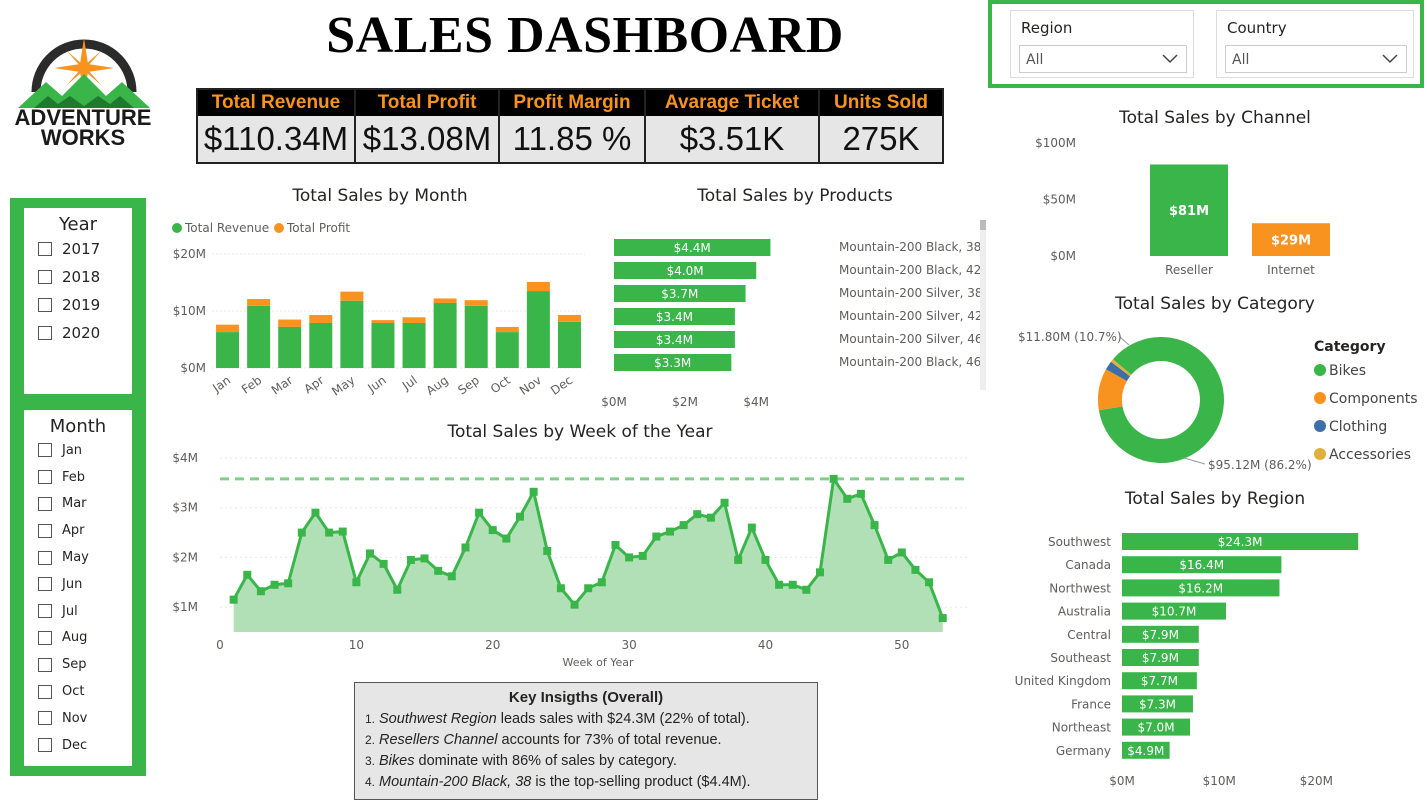 The height and width of the screenshot is (802, 1427). I want to click on legend-title: Category, so click(1350, 347).